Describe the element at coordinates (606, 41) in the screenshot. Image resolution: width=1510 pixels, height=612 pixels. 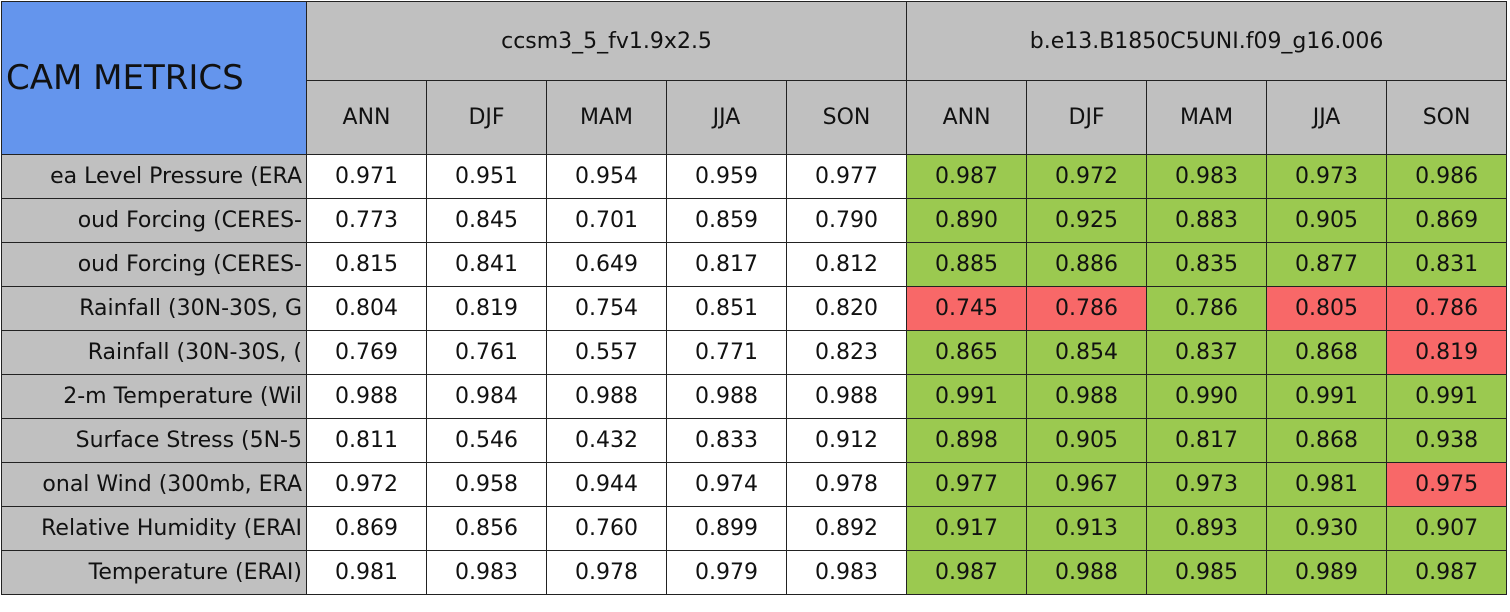
I see `group-header: ccsm3_5_fv1.9x2.5` at that location.